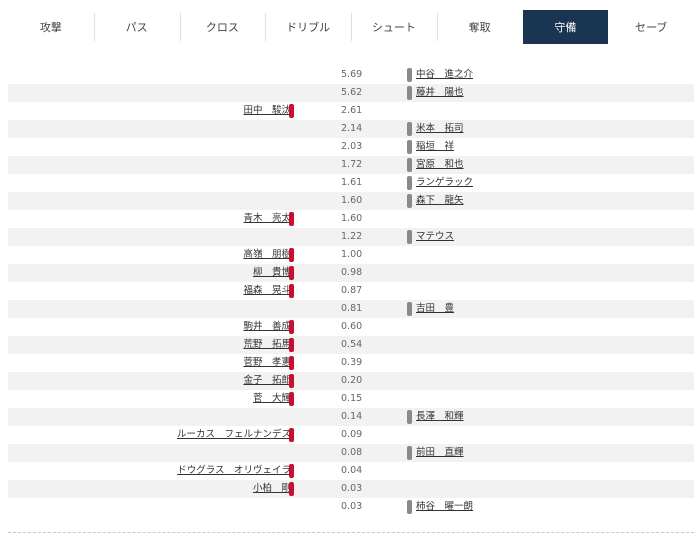  I want to click on player-row: 駒井 善成 0.60, so click(351, 327).